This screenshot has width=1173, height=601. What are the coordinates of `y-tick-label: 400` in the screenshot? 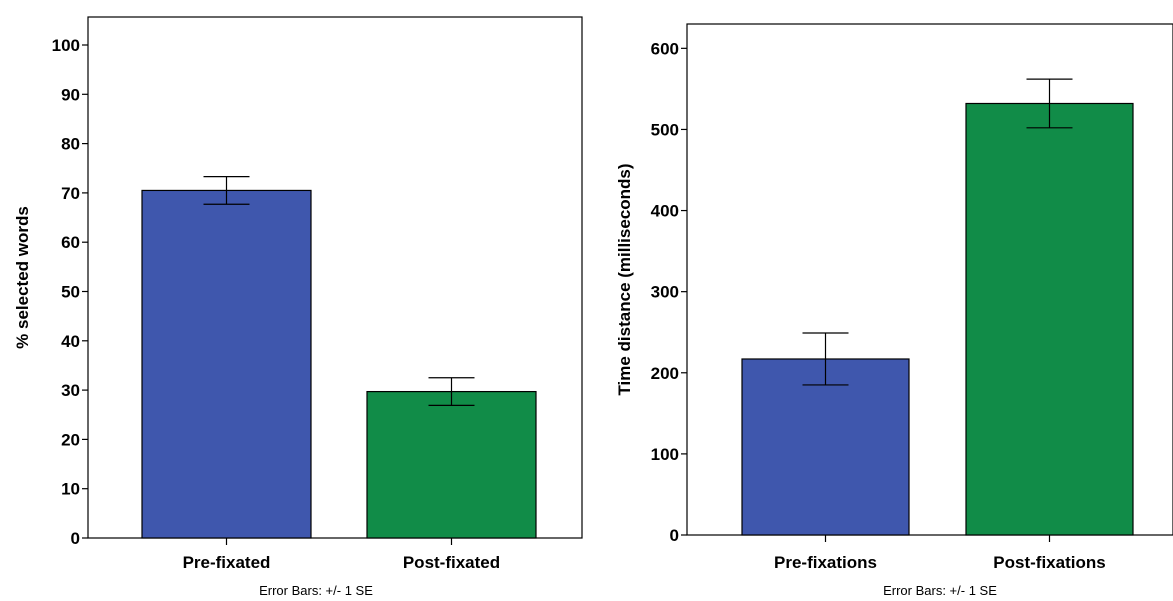 It's located at (665, 211).